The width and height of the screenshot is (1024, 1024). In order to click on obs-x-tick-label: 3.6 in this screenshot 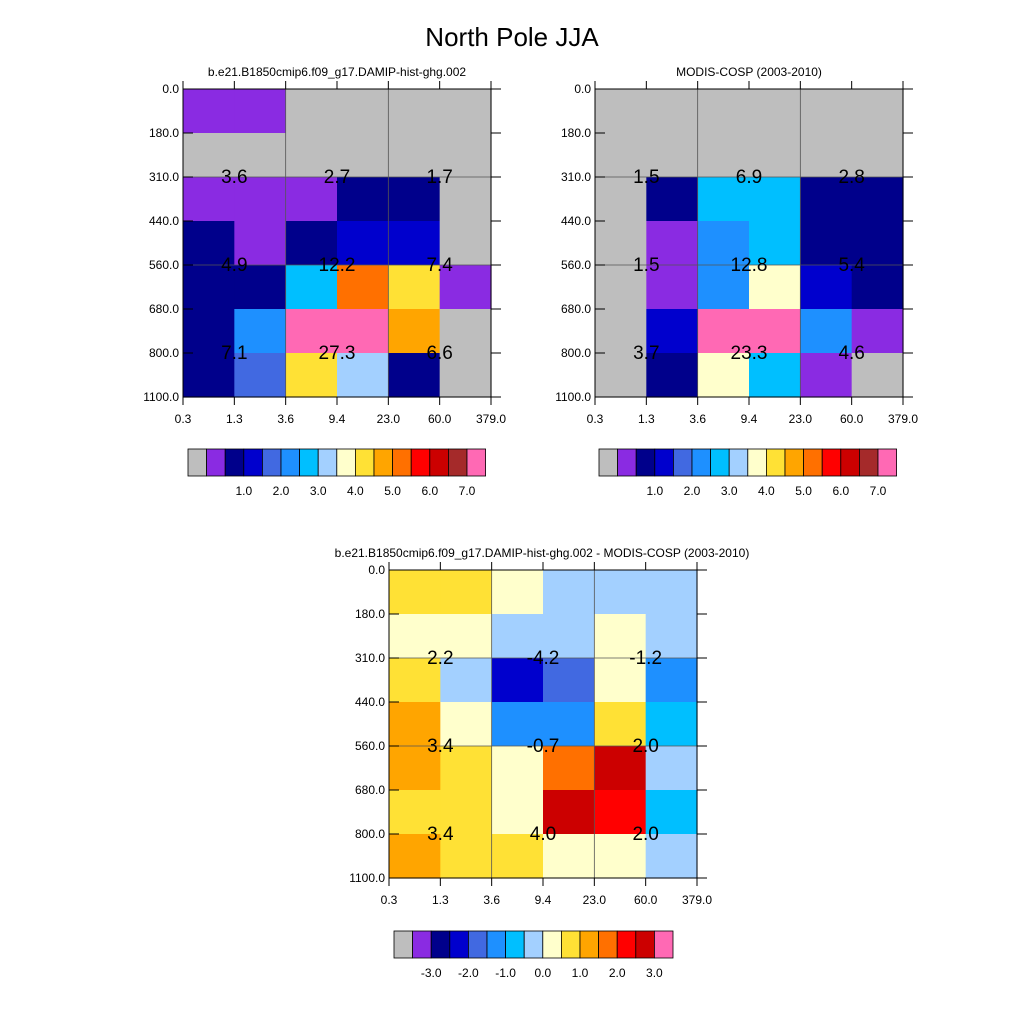, I will do `click(697, 419)`.